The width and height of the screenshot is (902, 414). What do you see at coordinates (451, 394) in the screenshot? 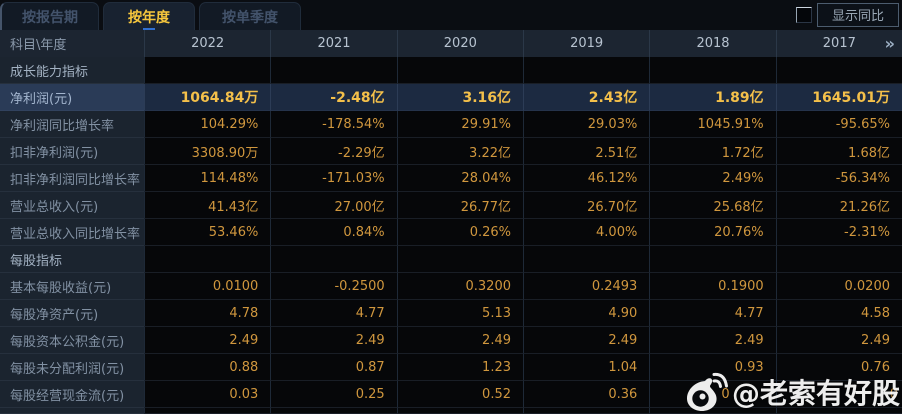
I see `table-row: 每股经营现金流(元) 0.03 0.25 0.52 0.36 0 0` at bounding box center [451, 394].